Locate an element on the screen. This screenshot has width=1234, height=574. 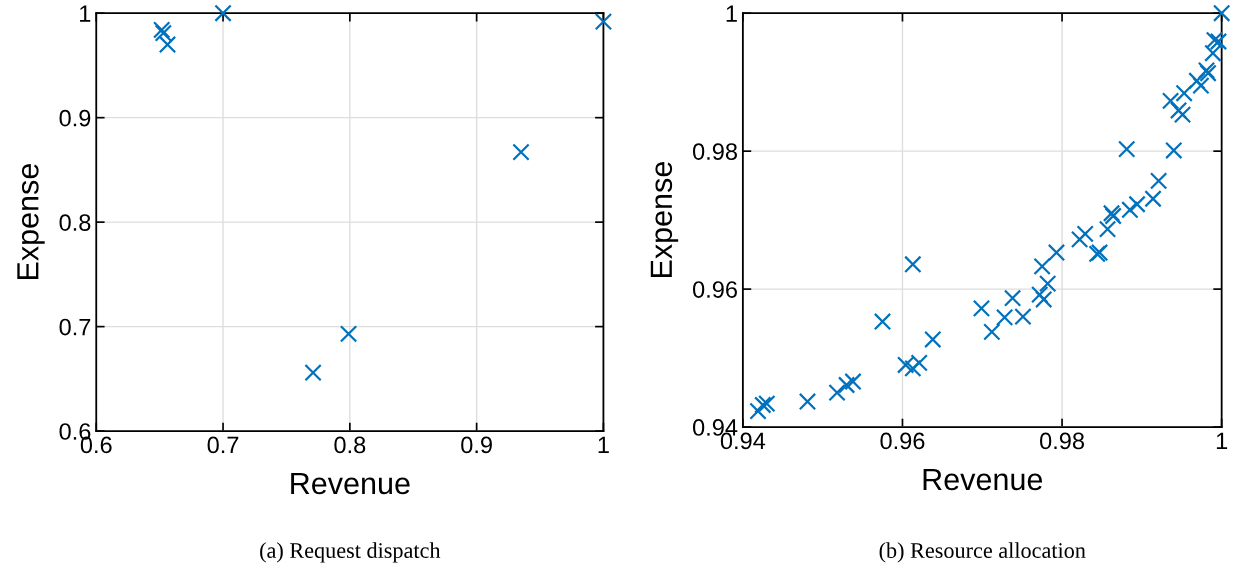
x-tick-label: 0.8 is located at coordinates (350, 445).